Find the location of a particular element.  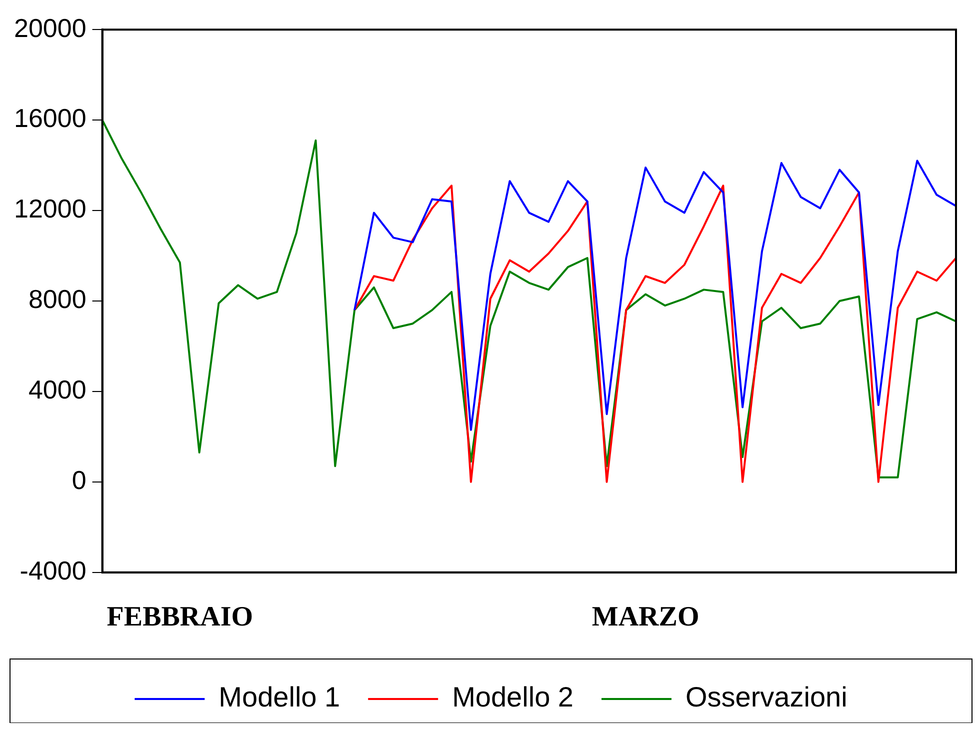

y-tick-label: 20000 is located at coordinates (50, 27).